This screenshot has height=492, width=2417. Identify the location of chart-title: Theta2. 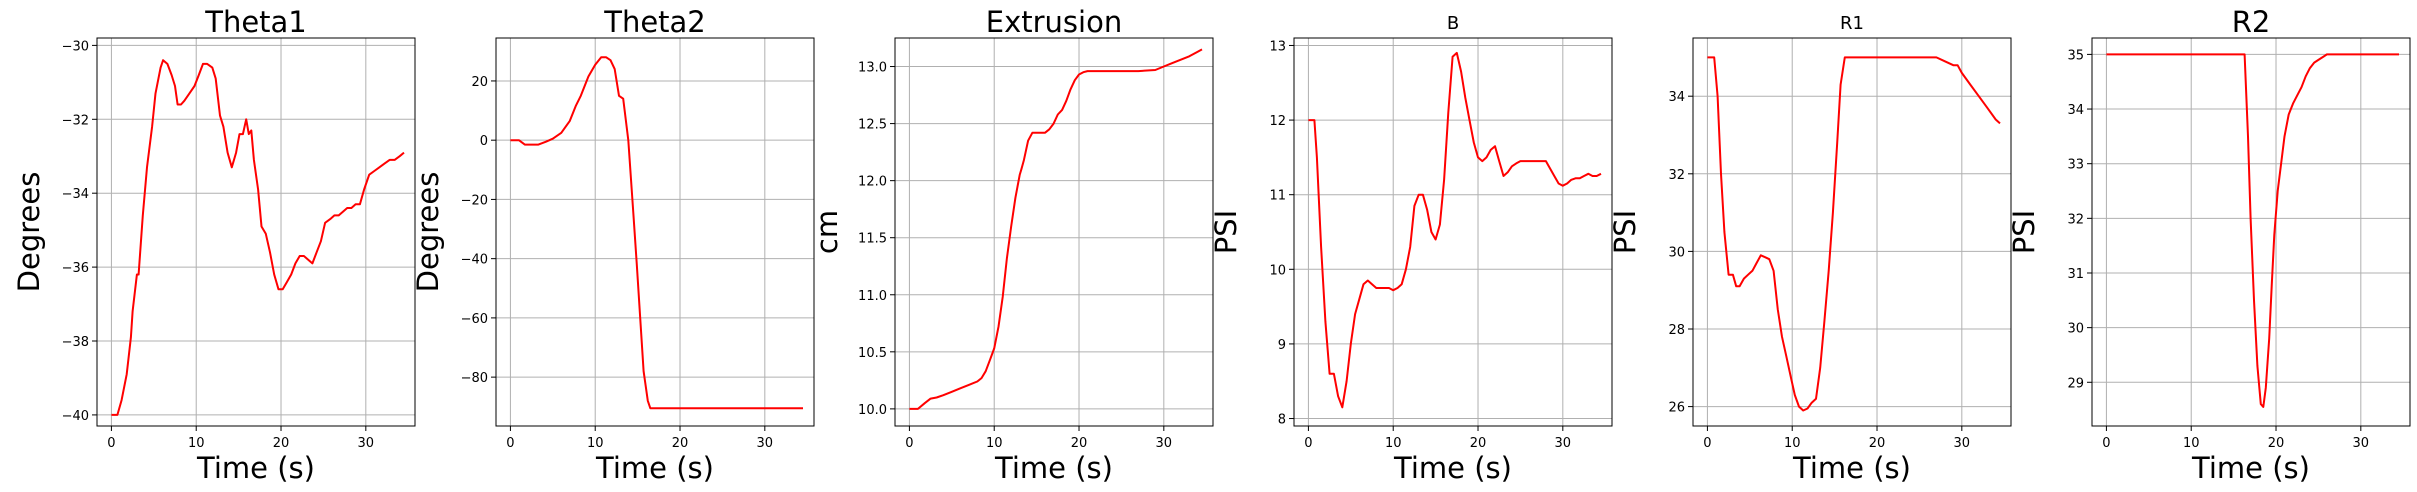
(654, 22).